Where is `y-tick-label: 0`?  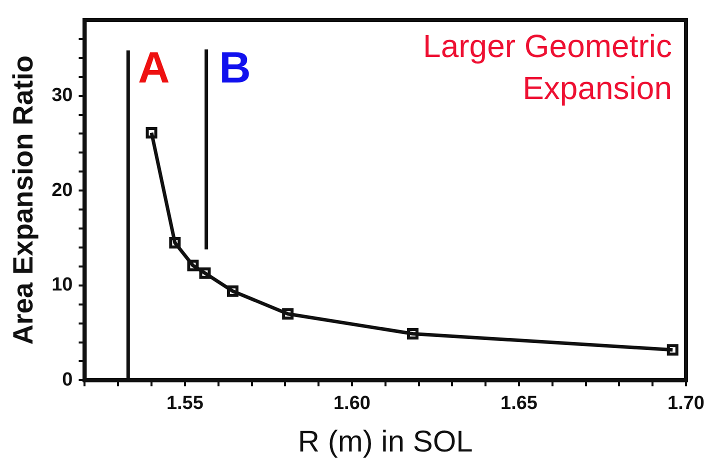
y-tick-label: 0 is located at coordinates (67, 379).